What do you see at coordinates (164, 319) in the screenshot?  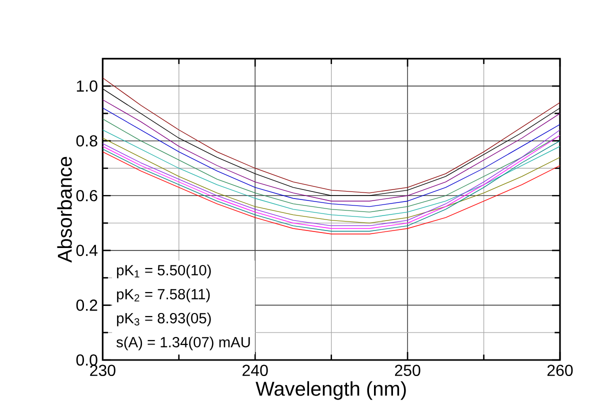 I see `annotation: pK$_{3}$ = 8.93(05)` at bounding box center [164, 319].